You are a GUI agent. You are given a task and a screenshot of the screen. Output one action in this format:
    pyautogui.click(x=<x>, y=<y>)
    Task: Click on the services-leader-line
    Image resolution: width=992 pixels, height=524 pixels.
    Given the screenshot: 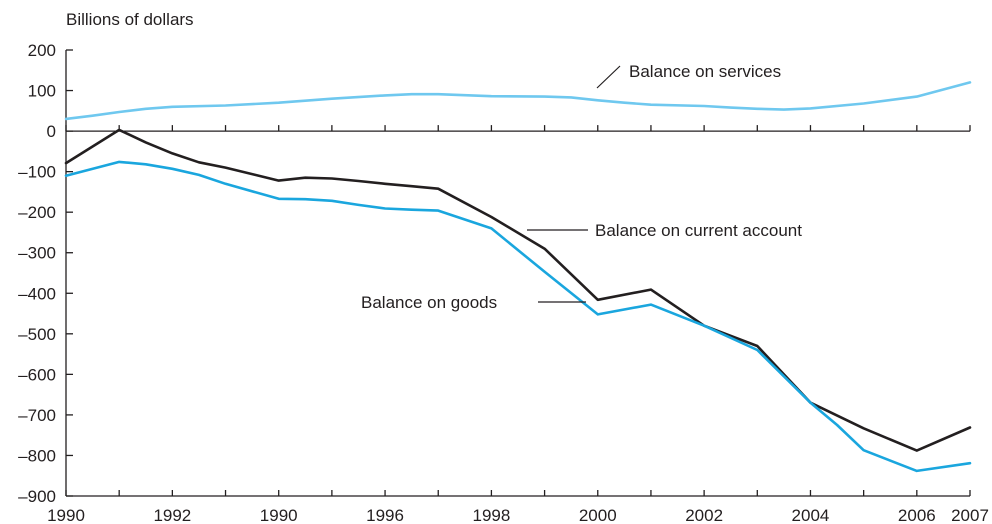 What is the action you would take?
    pyautogui.click(x=608, y=77)
    